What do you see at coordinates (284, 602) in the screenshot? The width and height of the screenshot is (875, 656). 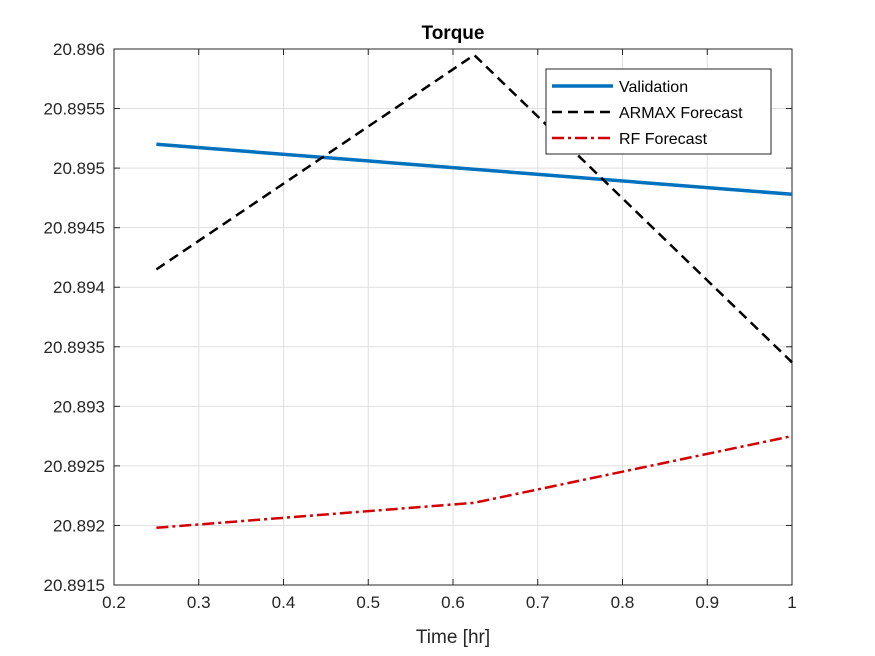 I see `x-tick-label: 0.4` at bounding box center [284, 602].